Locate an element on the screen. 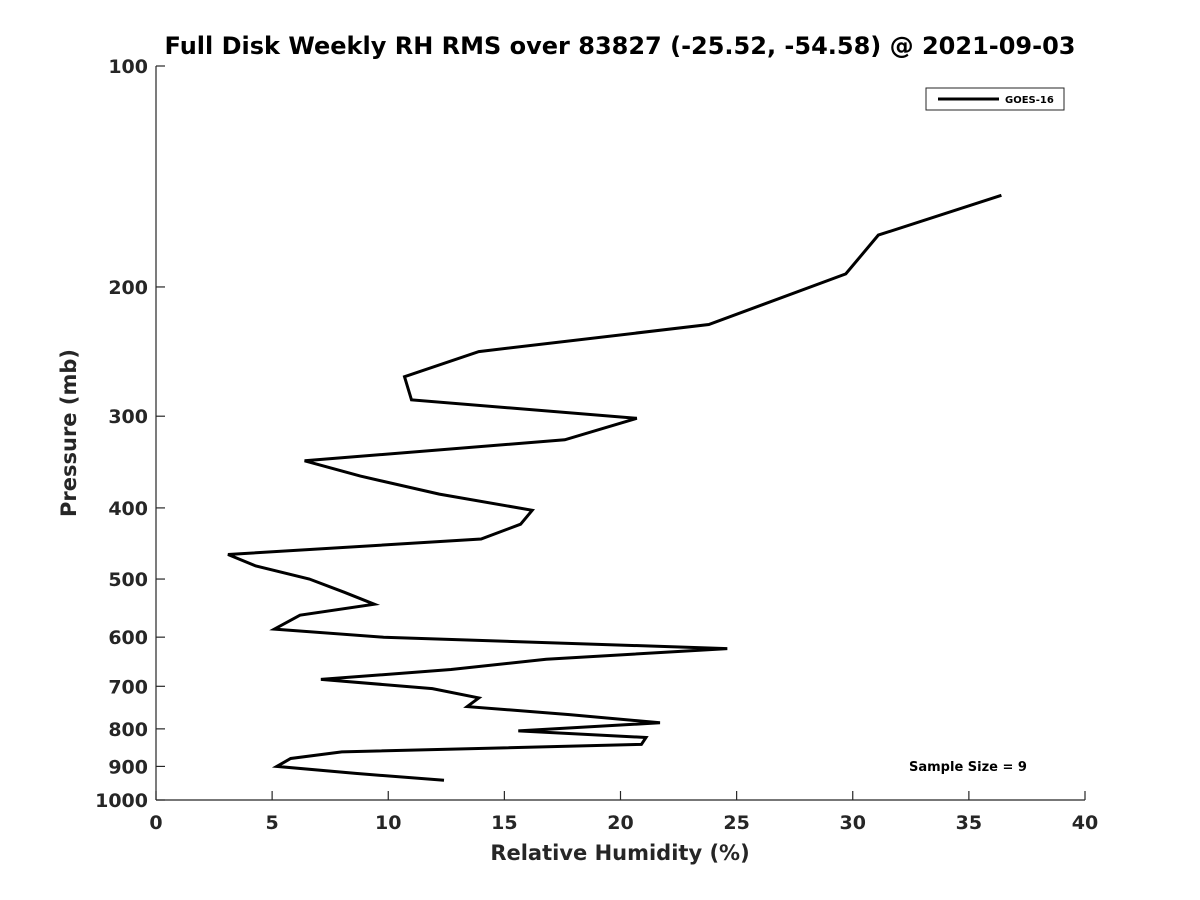 The image size is (1200, 900). y-axis-label: Pressure (mb) is located at coordinates (69, 433).